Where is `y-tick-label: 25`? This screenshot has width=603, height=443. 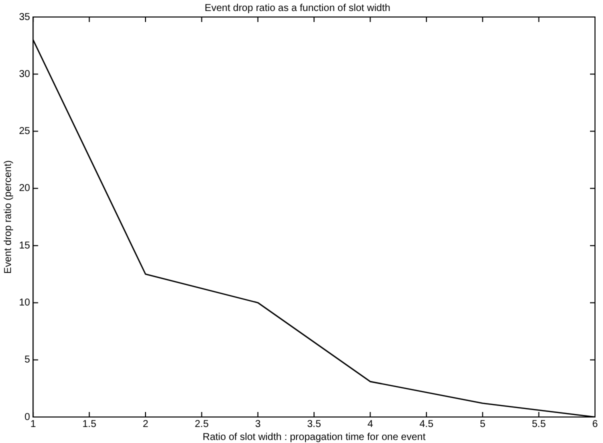 y-tick-label: 25 is located at coordinates (25, 132).